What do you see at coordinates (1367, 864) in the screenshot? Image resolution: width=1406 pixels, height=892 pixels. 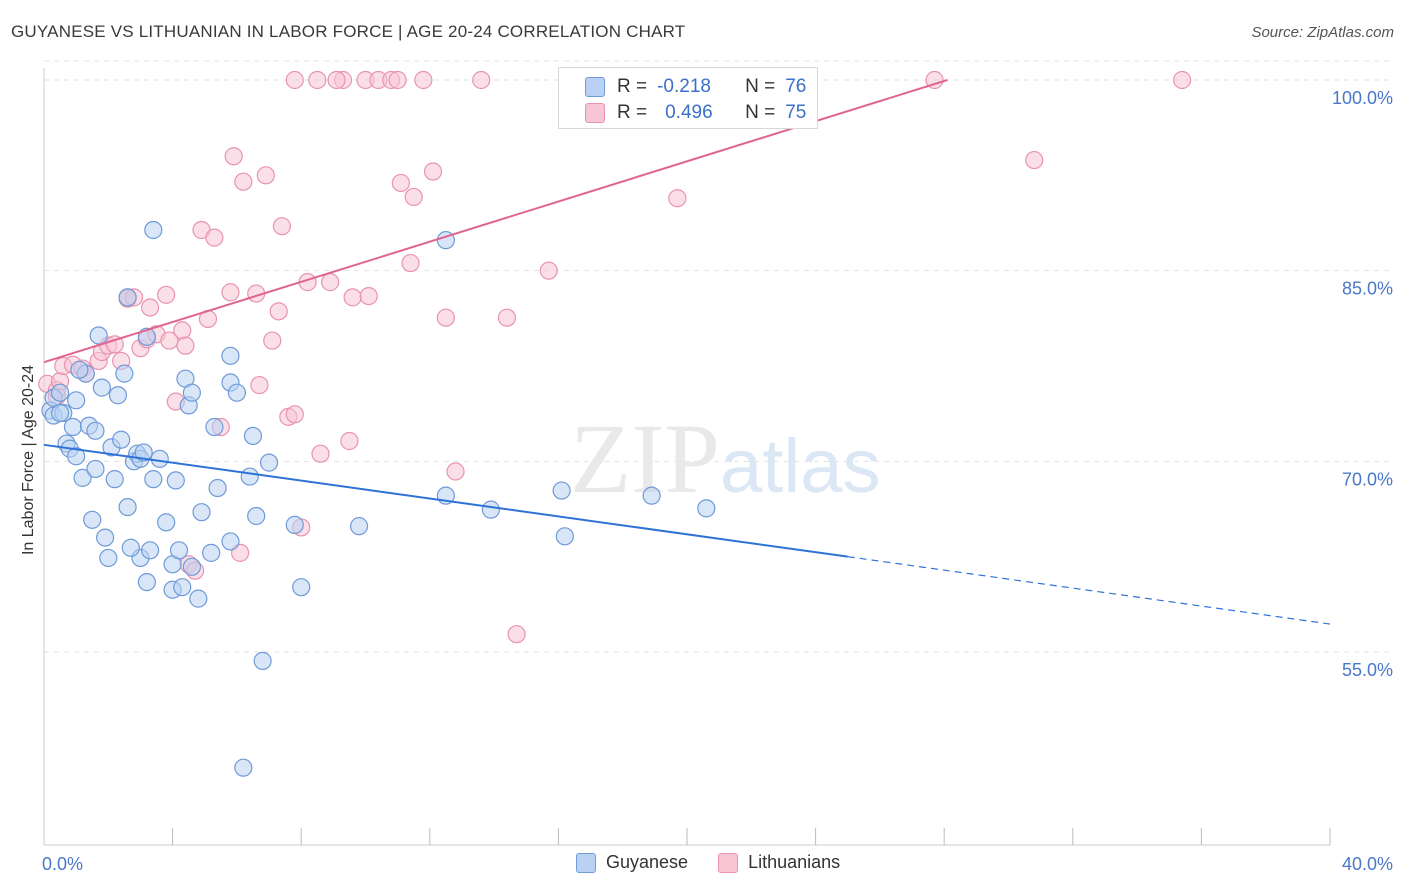 I see `x-tick-label: 40.0%` at bounding box center [1367, 864].